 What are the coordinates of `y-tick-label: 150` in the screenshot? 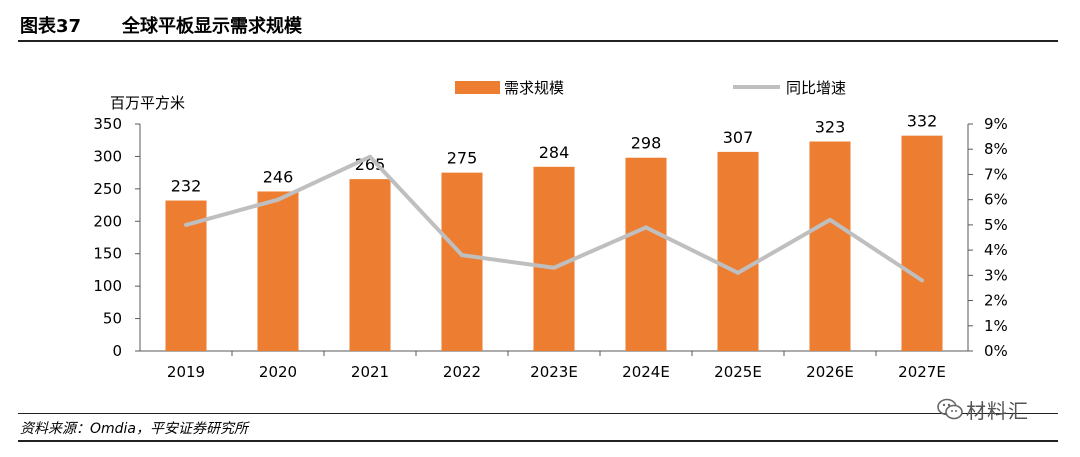 It's located at (107, 254).